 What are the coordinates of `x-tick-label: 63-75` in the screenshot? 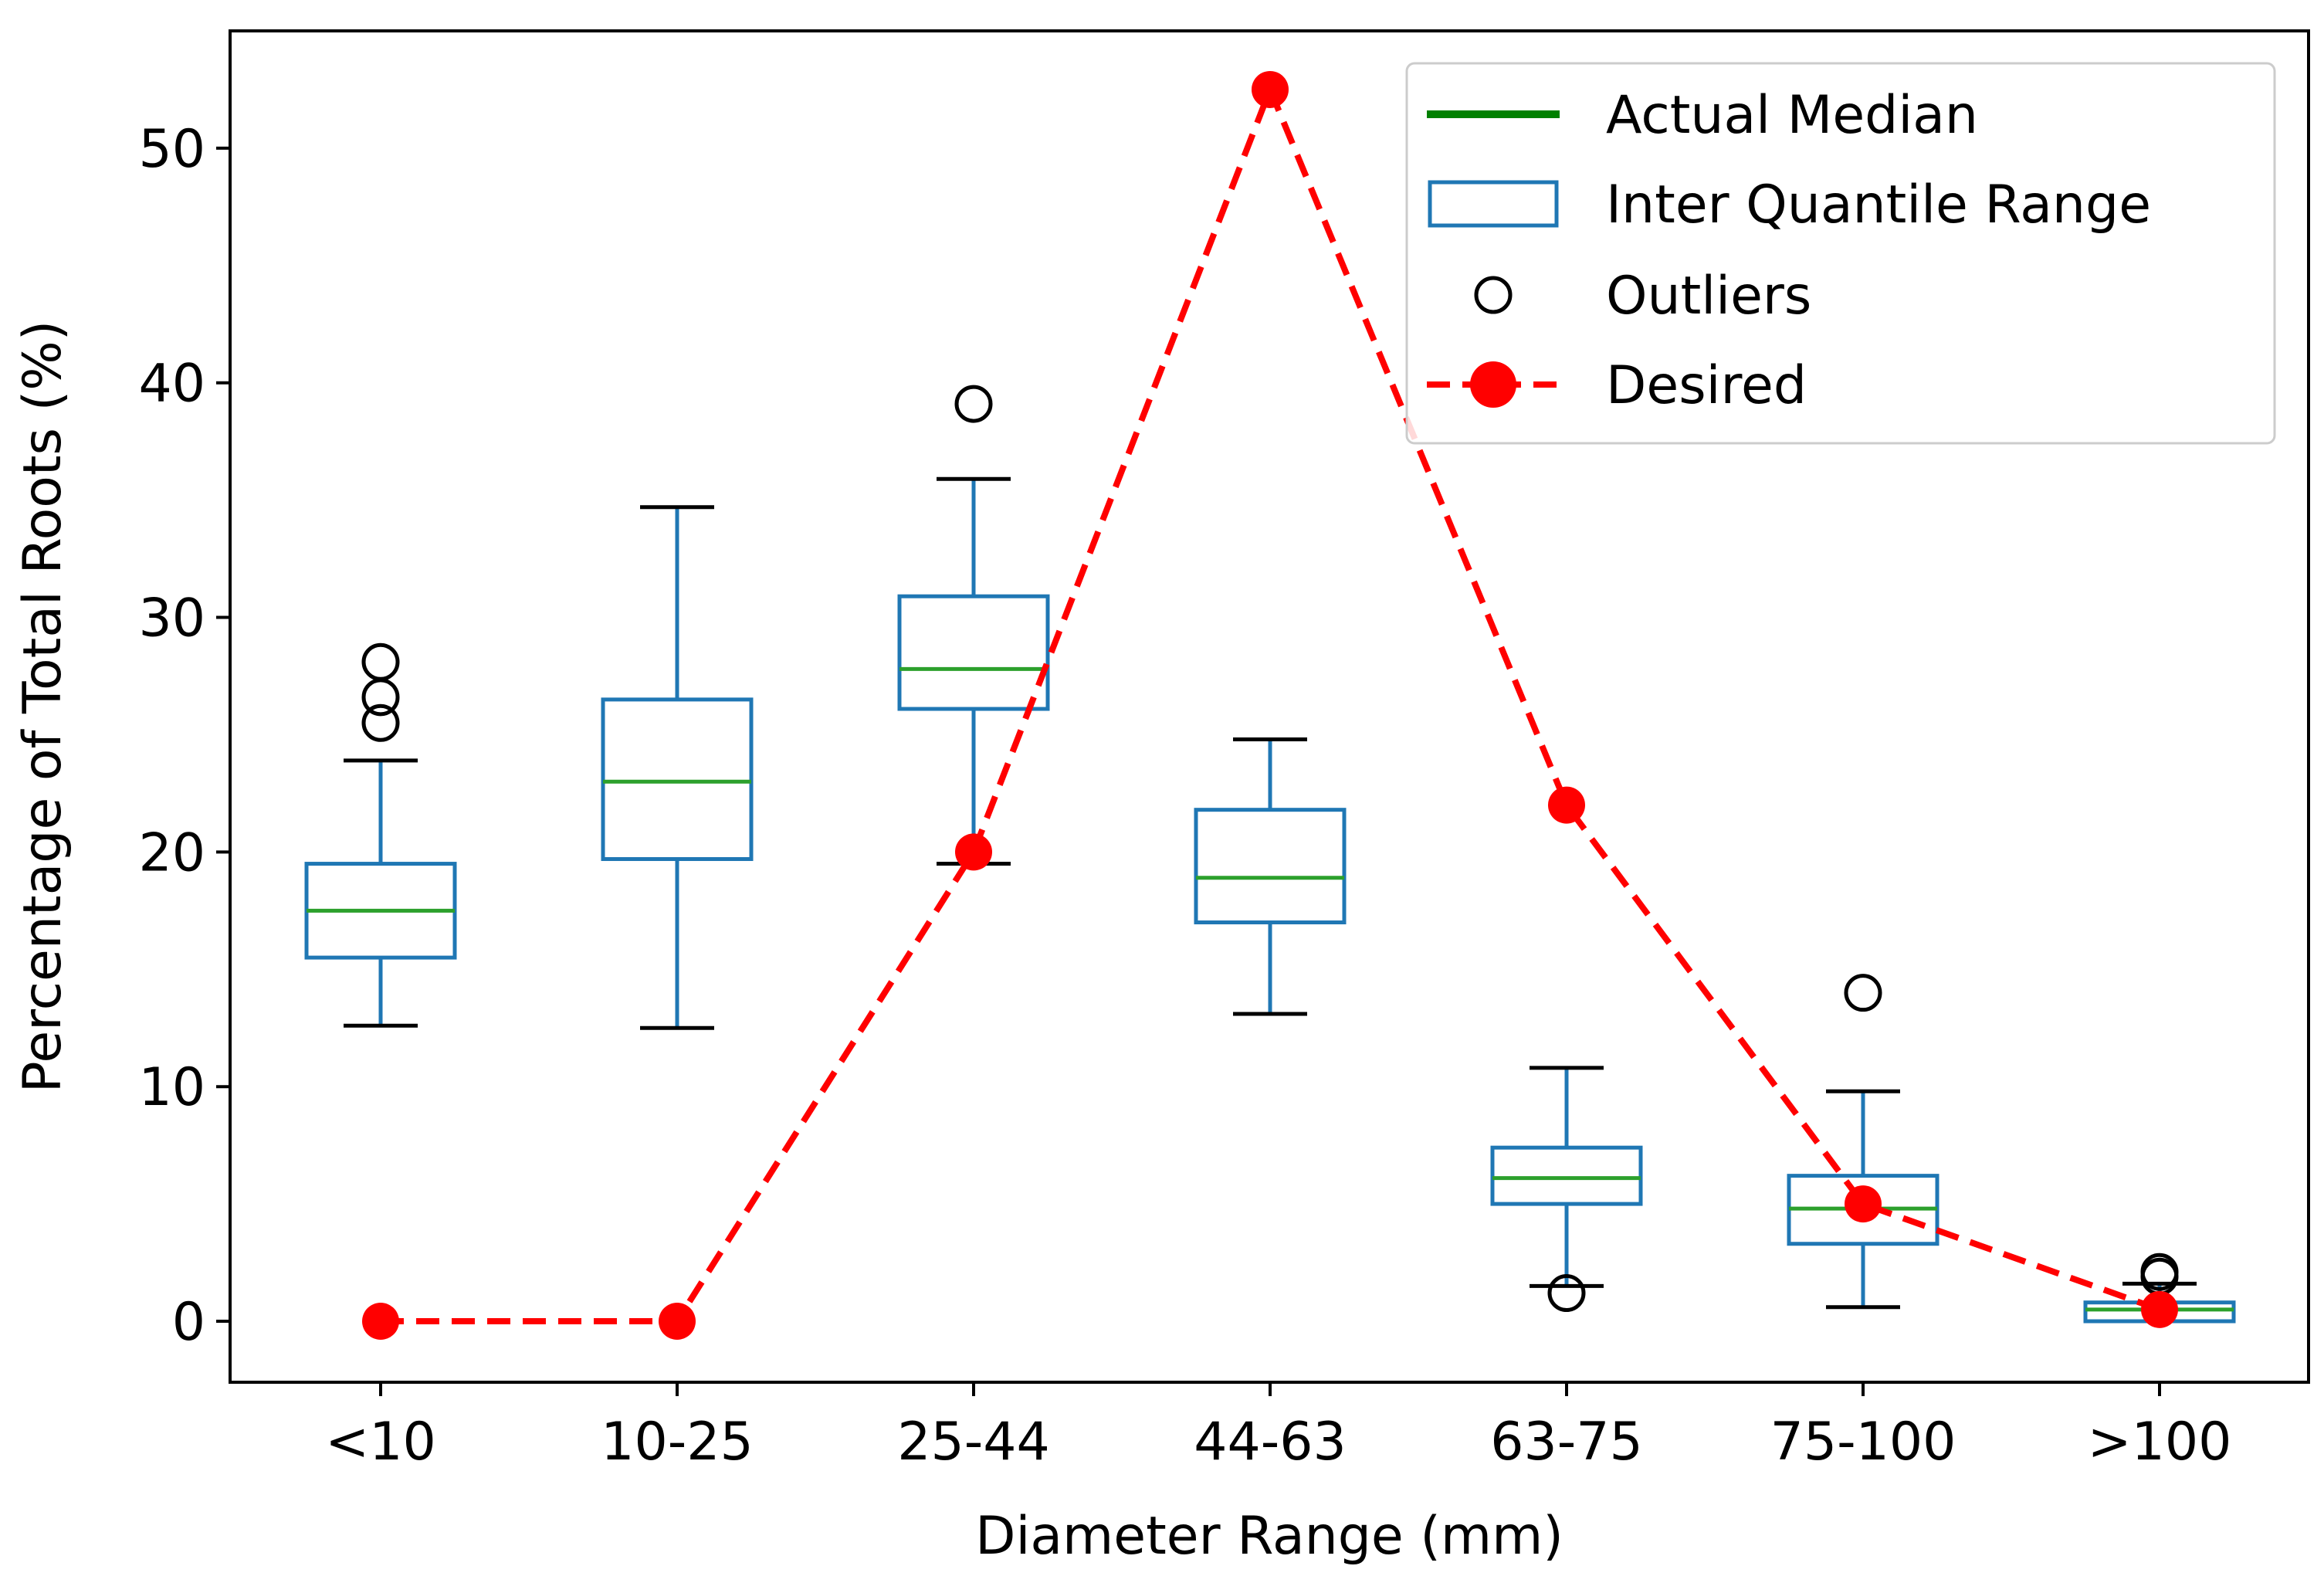 It's located at (1566, 1443).